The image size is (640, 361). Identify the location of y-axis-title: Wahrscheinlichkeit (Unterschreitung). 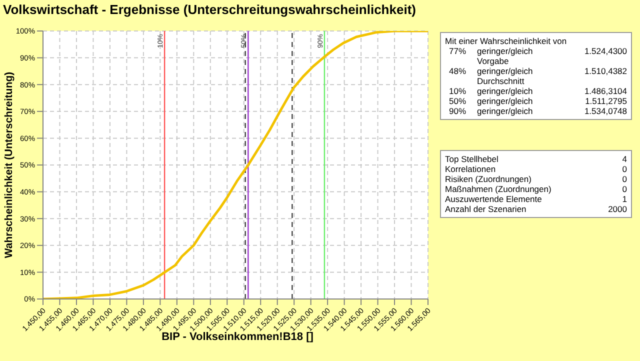
(9, 165).